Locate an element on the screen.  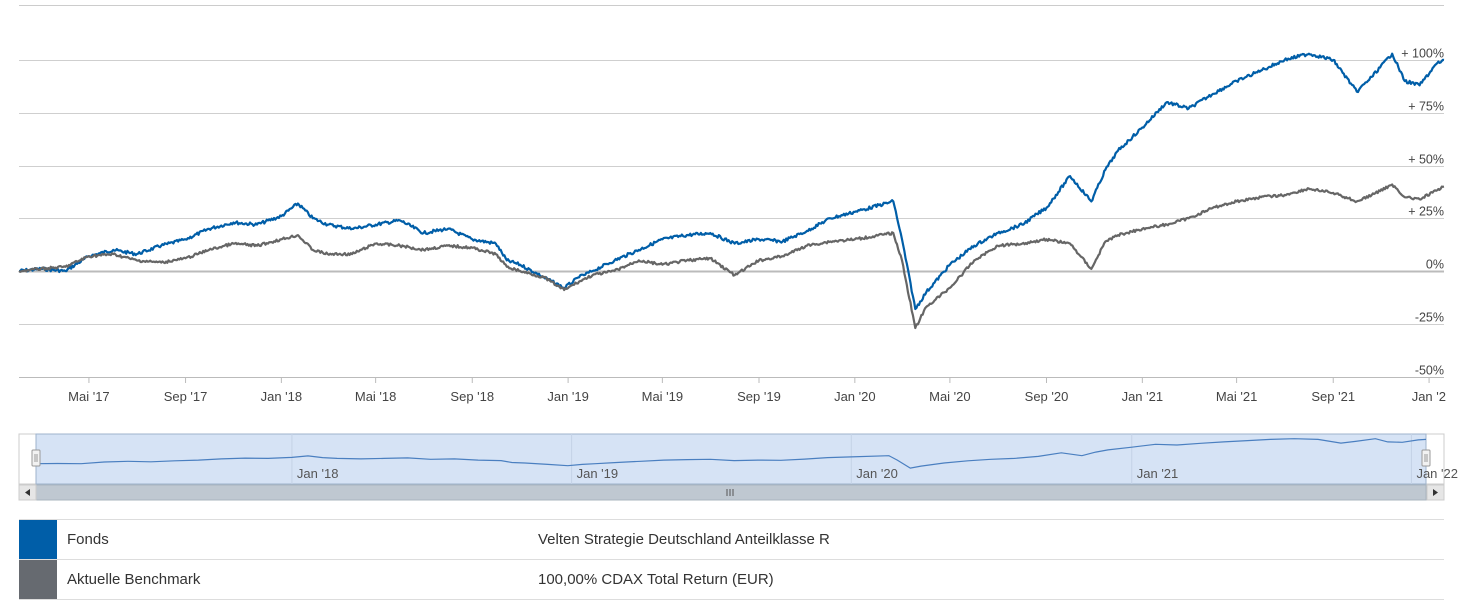
navigator-label: Jan '21 is located at coordinates (1158, 473).